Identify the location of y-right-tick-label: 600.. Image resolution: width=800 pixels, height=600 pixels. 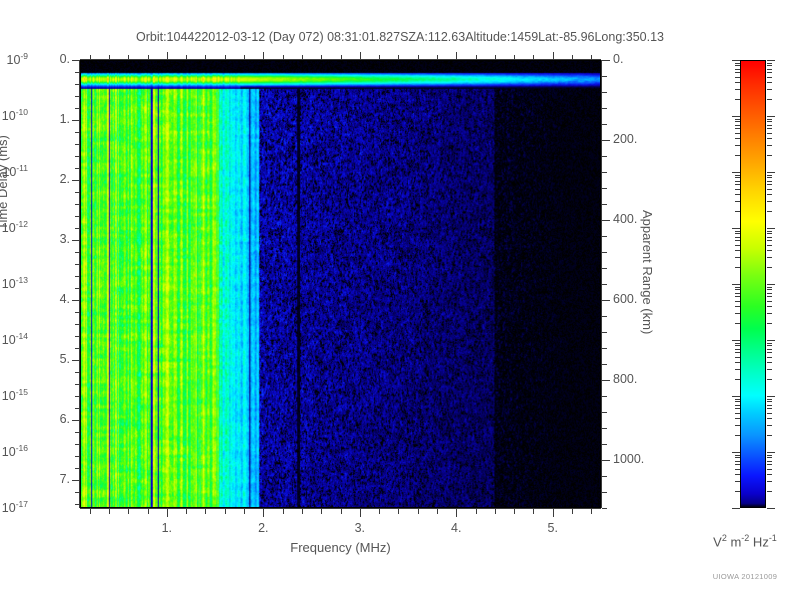
(625, 299).